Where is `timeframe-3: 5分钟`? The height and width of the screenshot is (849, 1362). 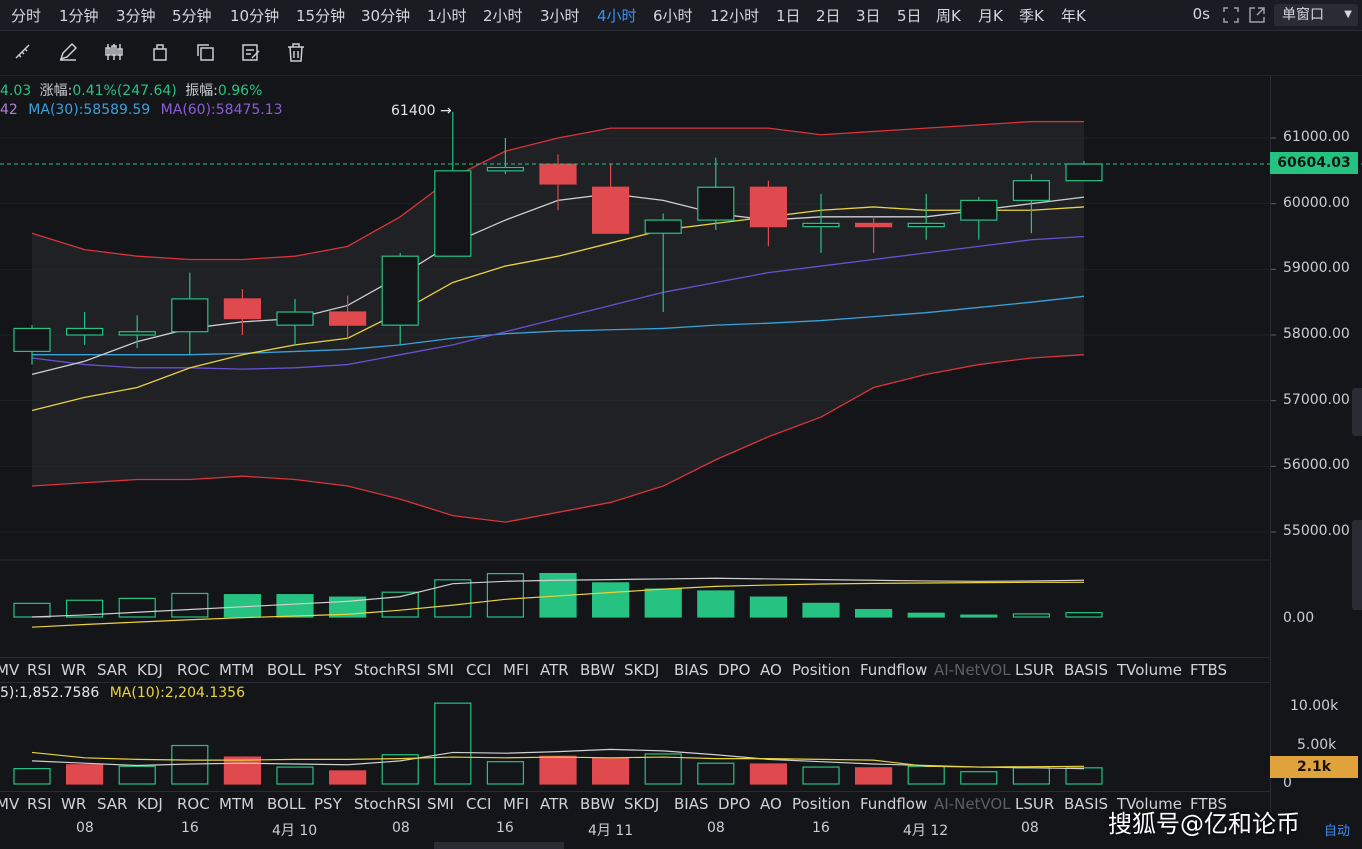 timeframe-3: 5分钟 is located at coordinates (192, 16).